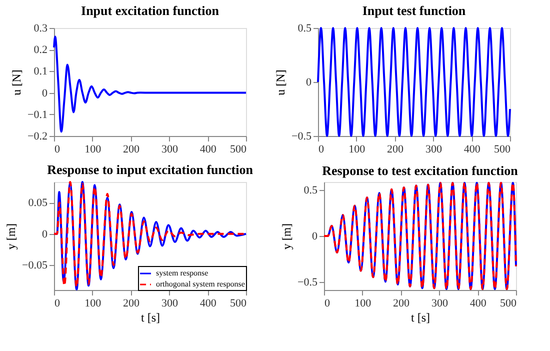  I want to click on chart-title: Input test function, so click(414, 10).